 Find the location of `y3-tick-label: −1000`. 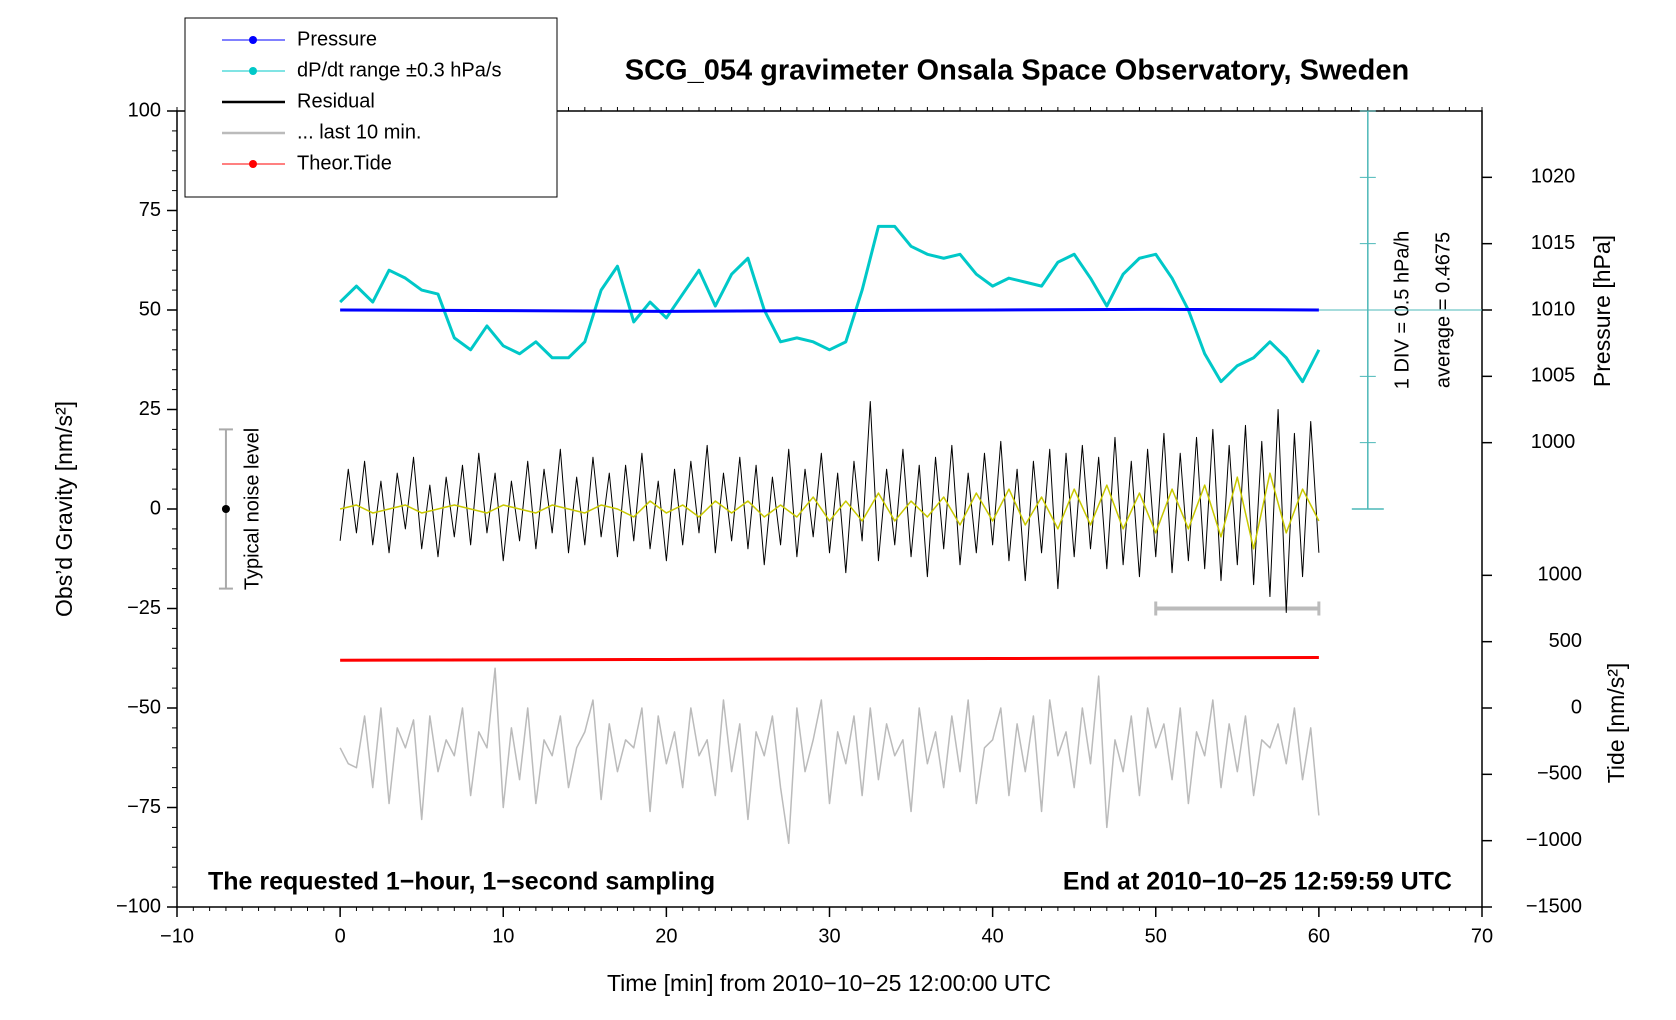

y3-tick-label: −1000 is located at coordinates (1554, 840).